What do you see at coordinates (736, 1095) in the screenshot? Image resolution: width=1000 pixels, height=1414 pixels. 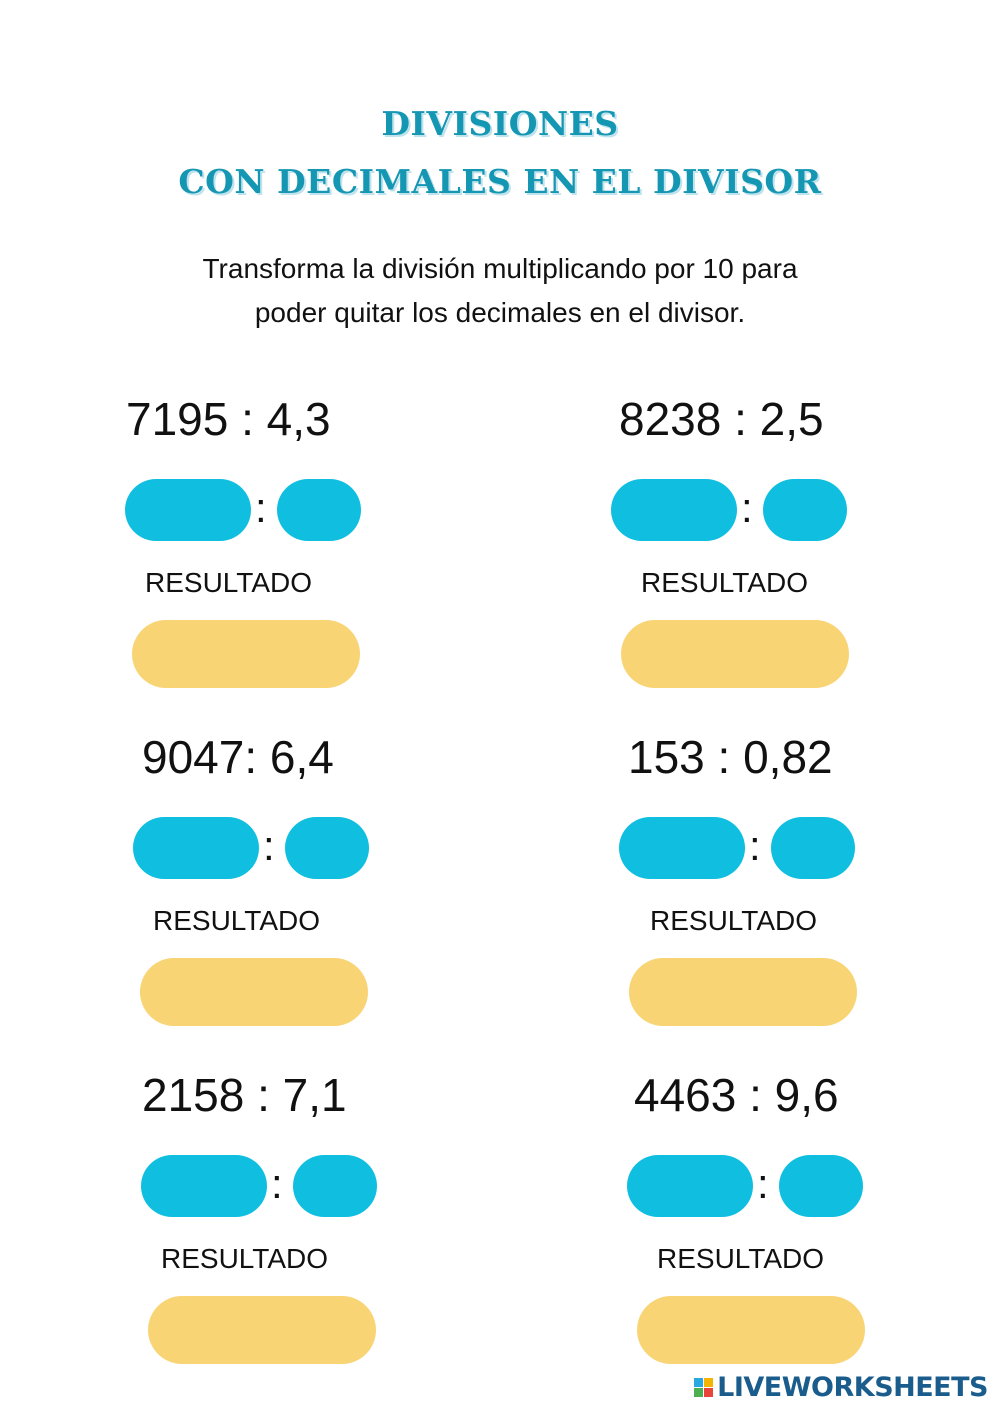 I see `division-expression: 4463 : 9,6` at bounding box center [736, 1095].